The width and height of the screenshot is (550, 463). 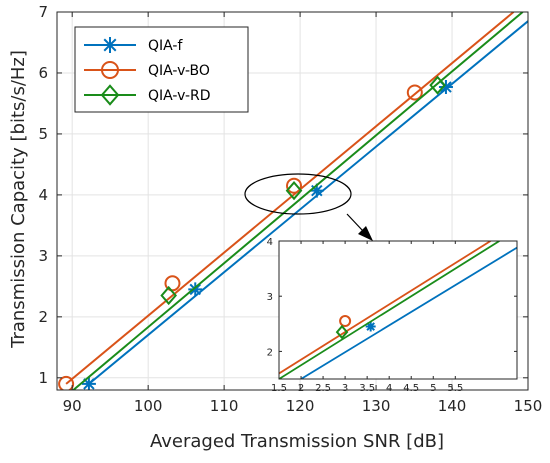 I want to click on zoom-region-ellipse, so click(x=298, y=194).